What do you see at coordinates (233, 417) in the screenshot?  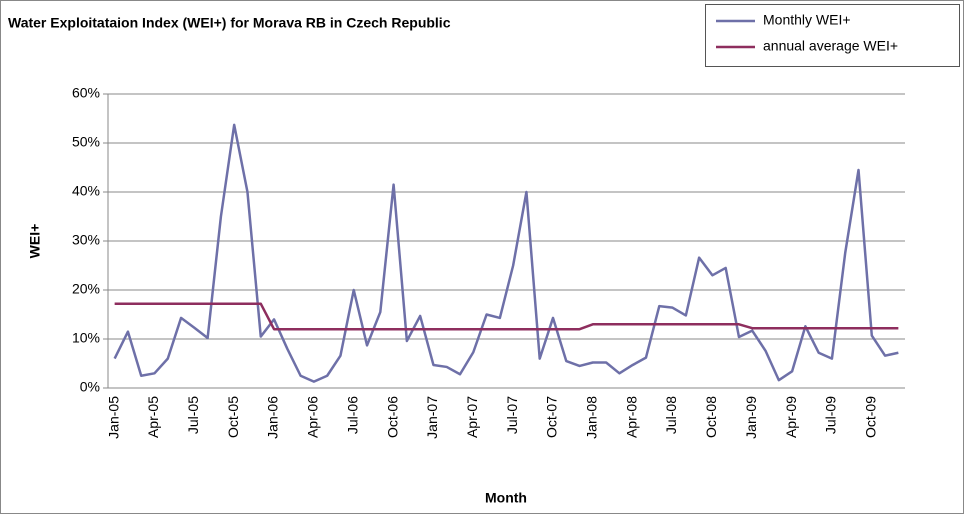 I see `x-tick-label: Oct-05` at bounding box center [233, 417].